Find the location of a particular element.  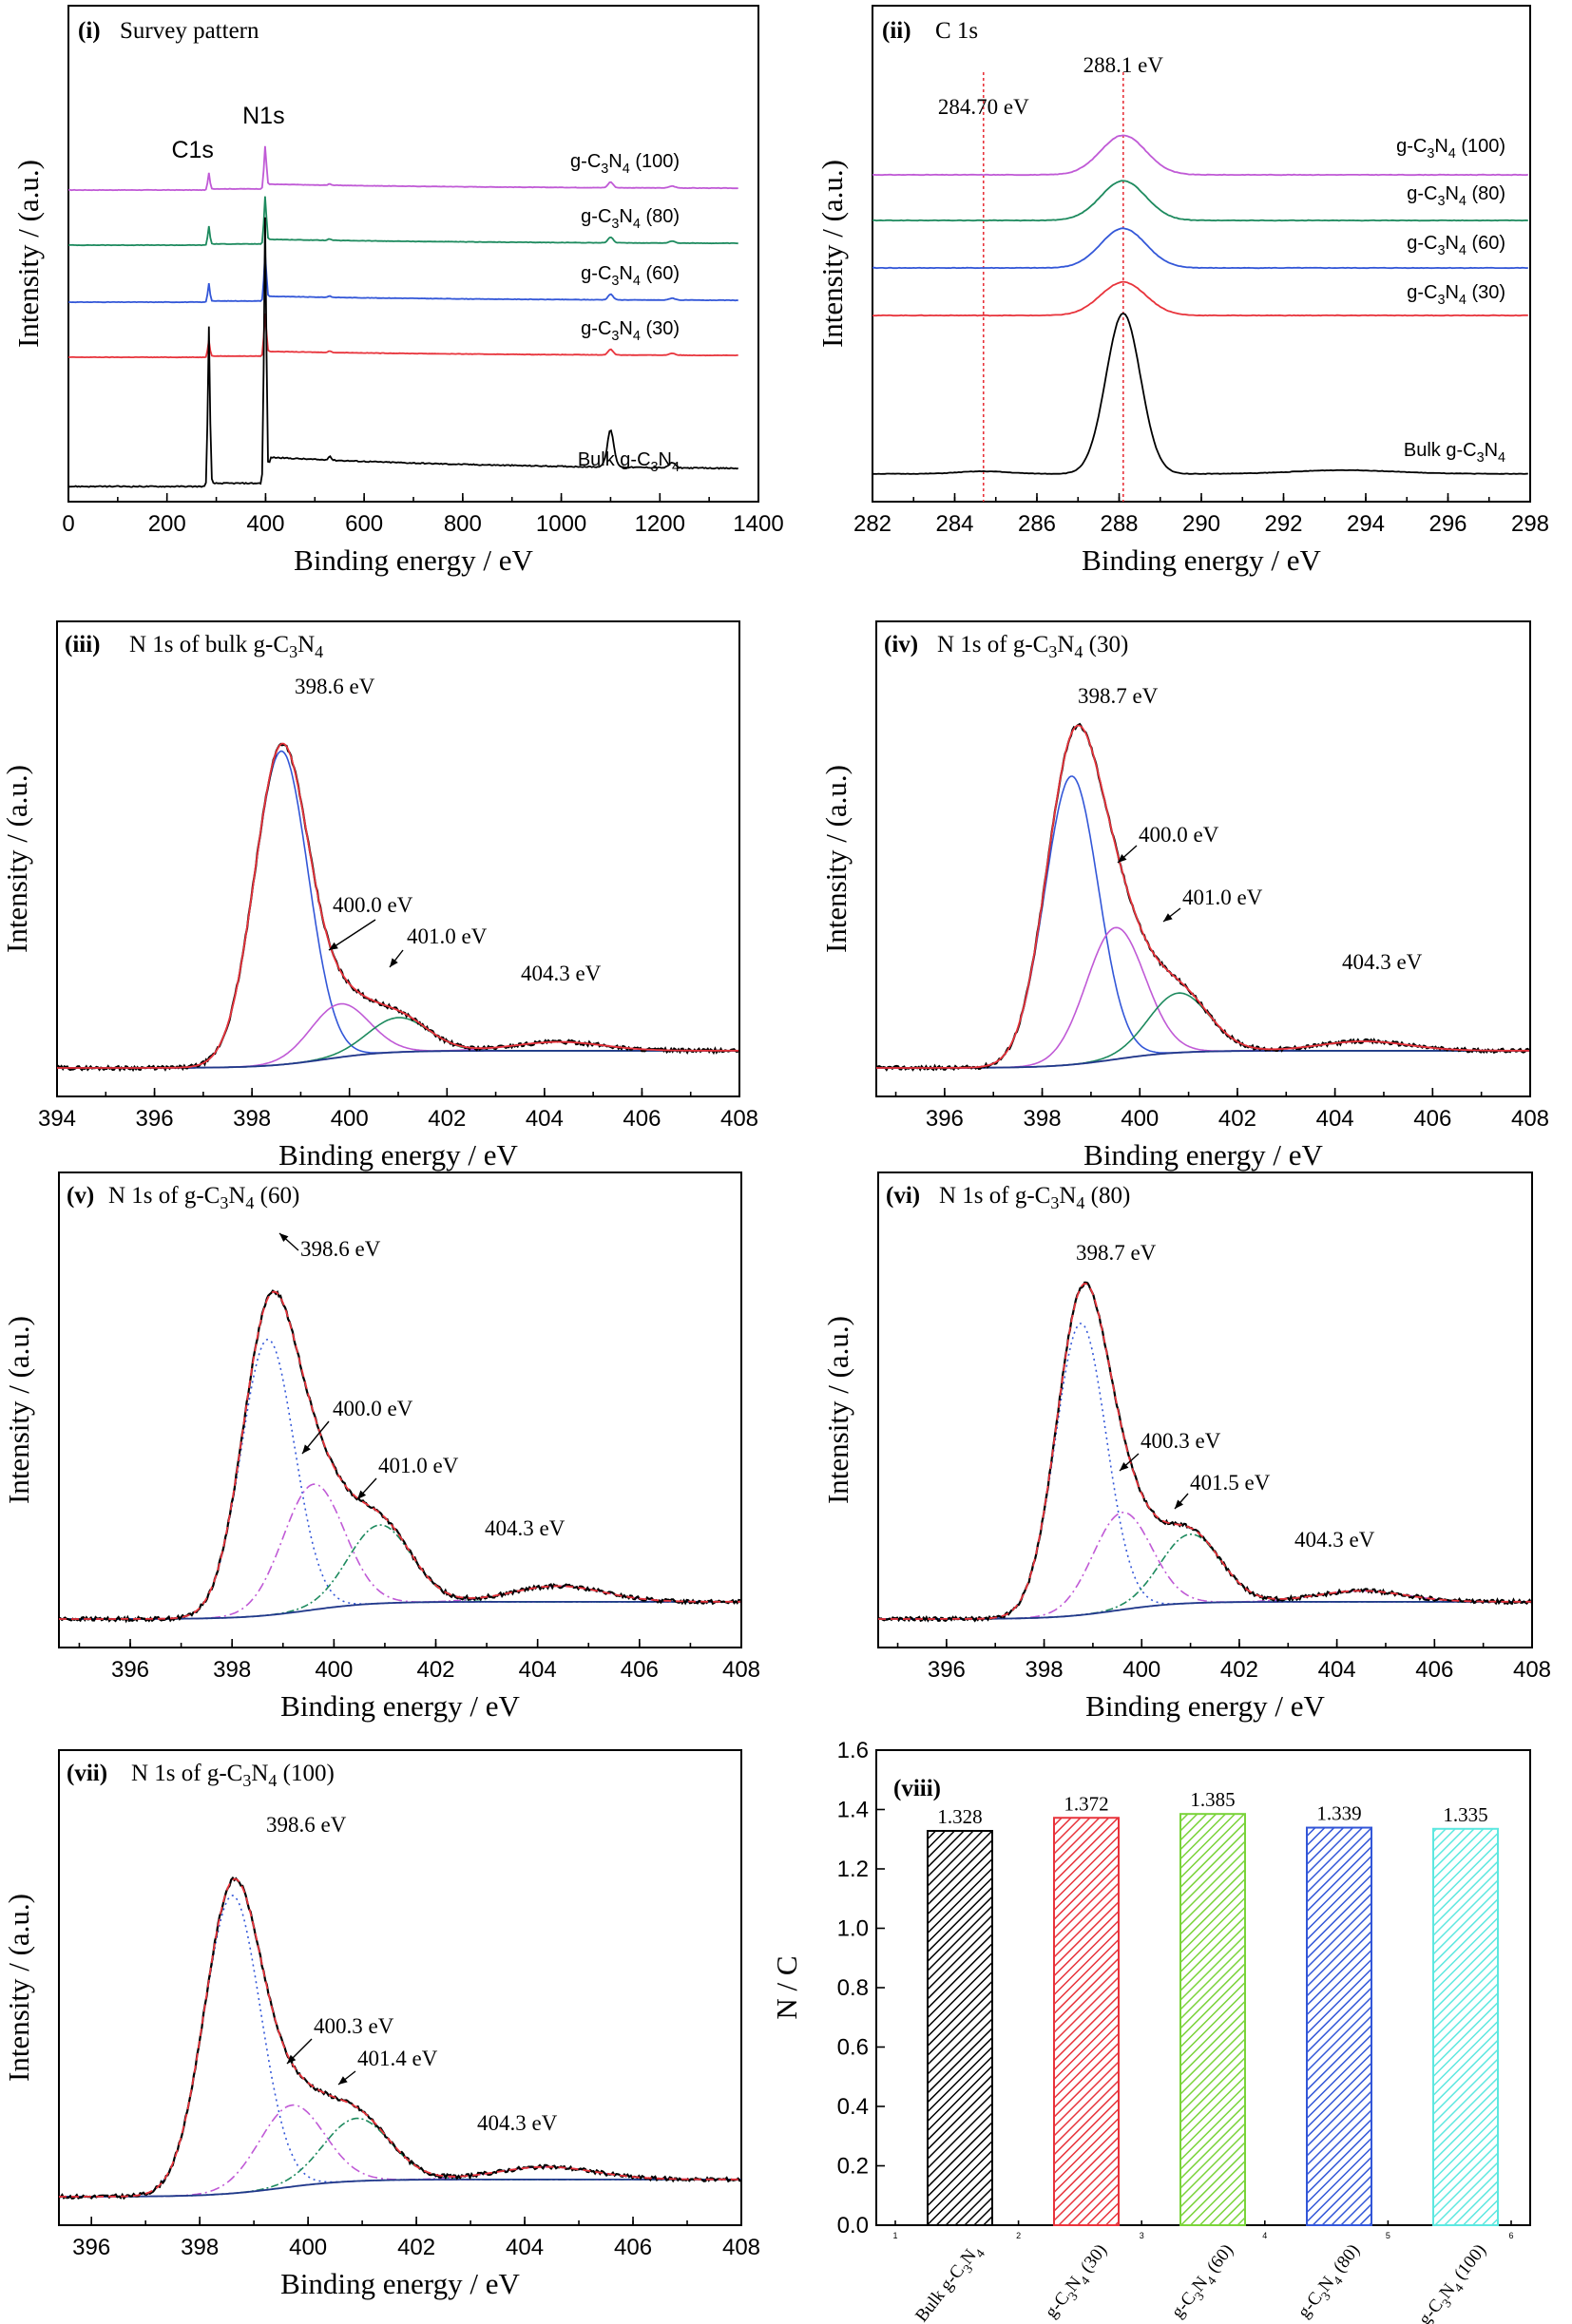

survey-series-label: Bulk g-C3N4 is located at coordinates (629, 462).